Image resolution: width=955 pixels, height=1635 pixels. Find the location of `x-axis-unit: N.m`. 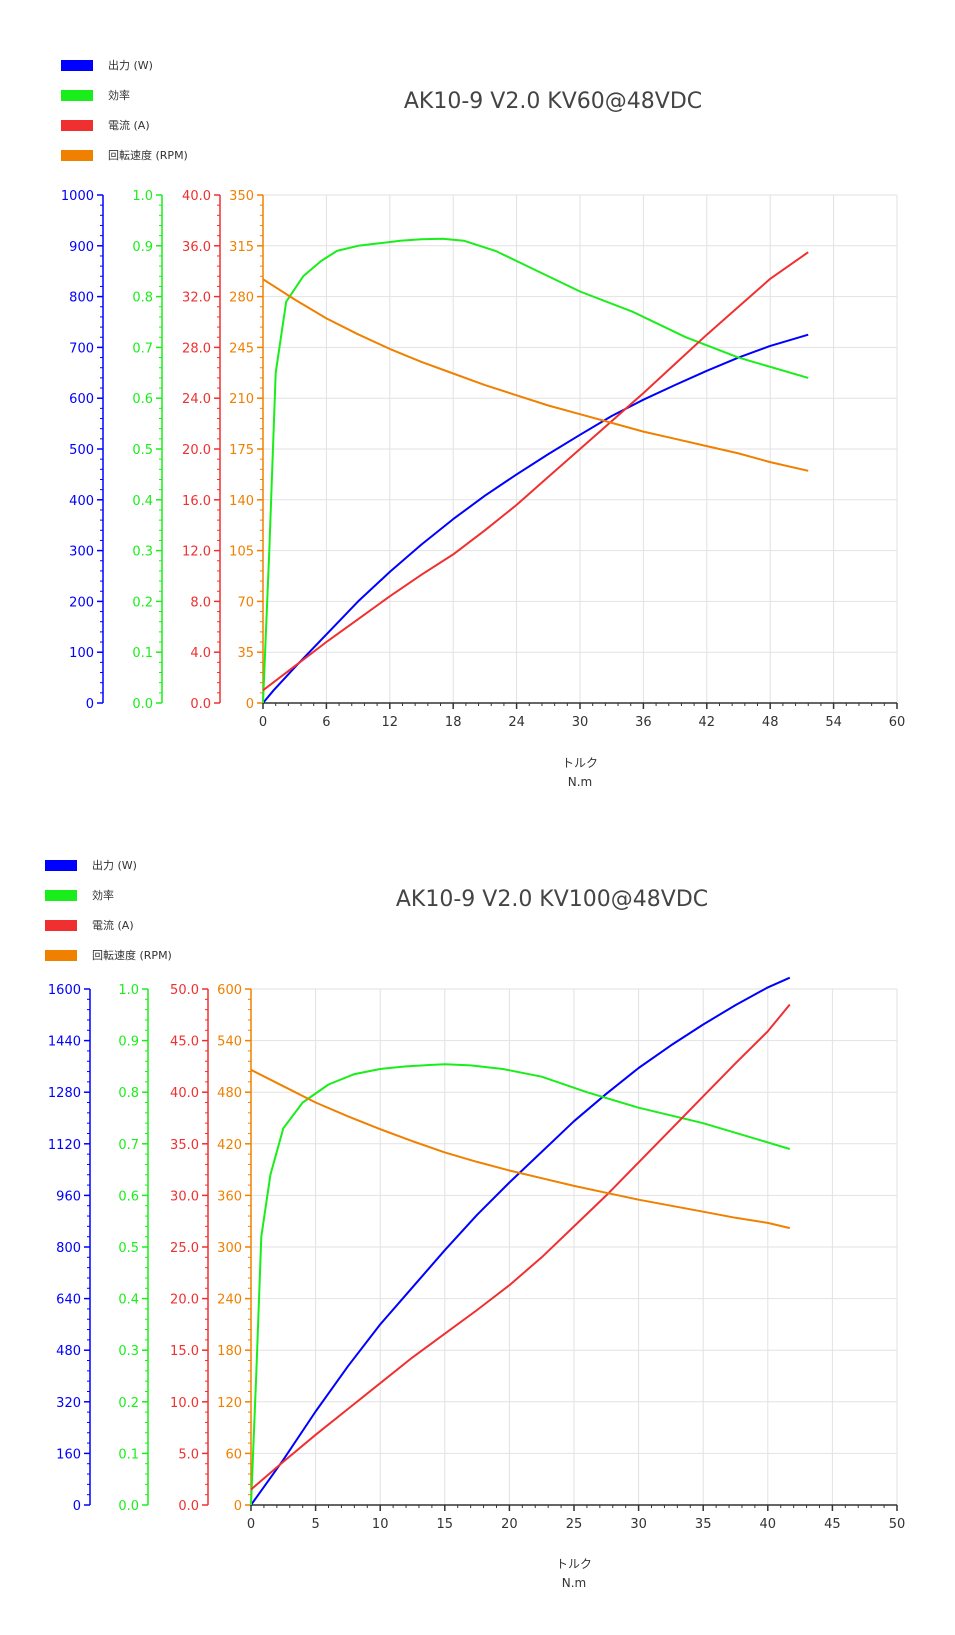

x-axis-unit: N.m is located at coordinates (580, 782).